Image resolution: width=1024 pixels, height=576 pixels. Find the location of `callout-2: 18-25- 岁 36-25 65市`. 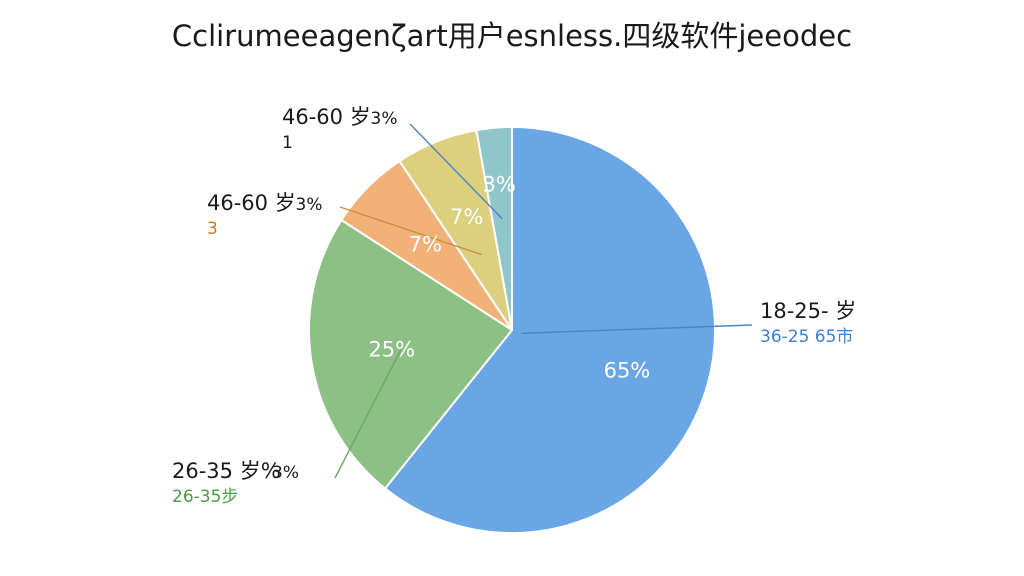

callout-2: 18-25- 岁 36-25 65市 is located at coordinates (808, 323).